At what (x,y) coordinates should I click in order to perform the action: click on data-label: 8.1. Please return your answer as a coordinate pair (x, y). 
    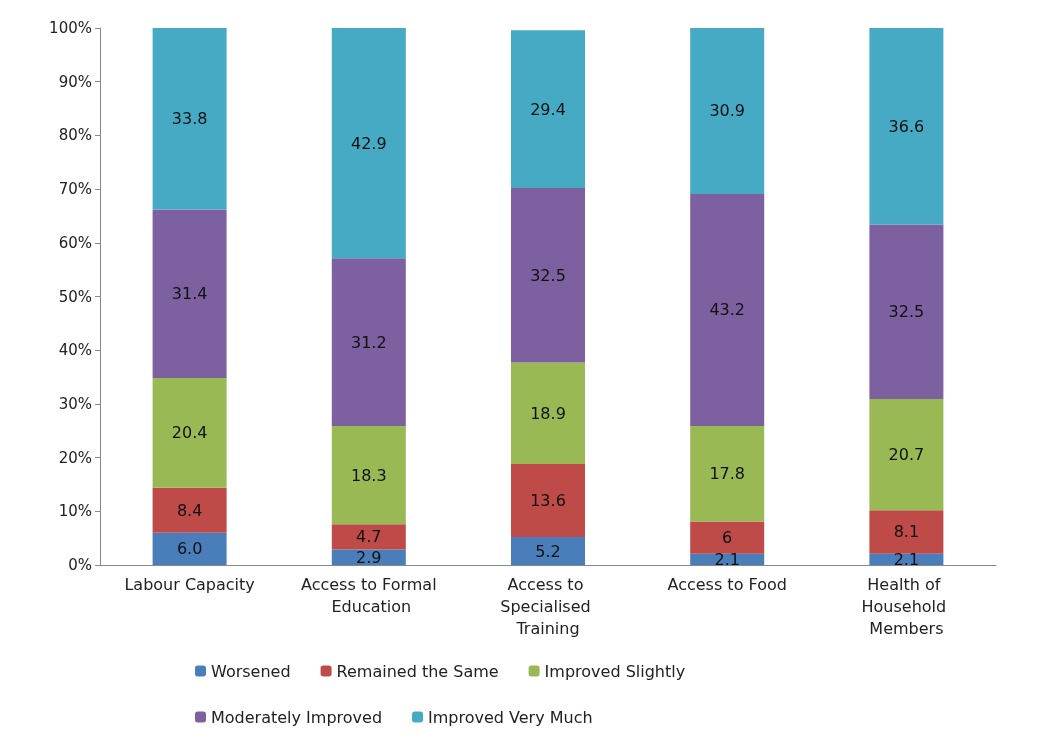
    Looking at the image, I should click on (906, 532).